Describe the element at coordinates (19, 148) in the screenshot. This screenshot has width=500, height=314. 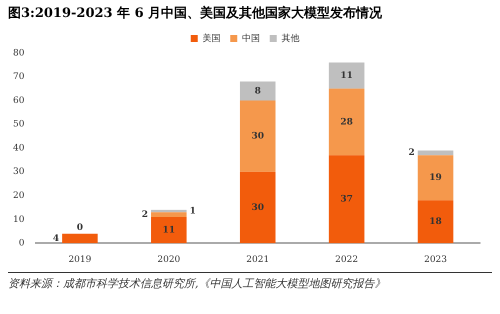
I see `y-tick-label: 40` at that location.